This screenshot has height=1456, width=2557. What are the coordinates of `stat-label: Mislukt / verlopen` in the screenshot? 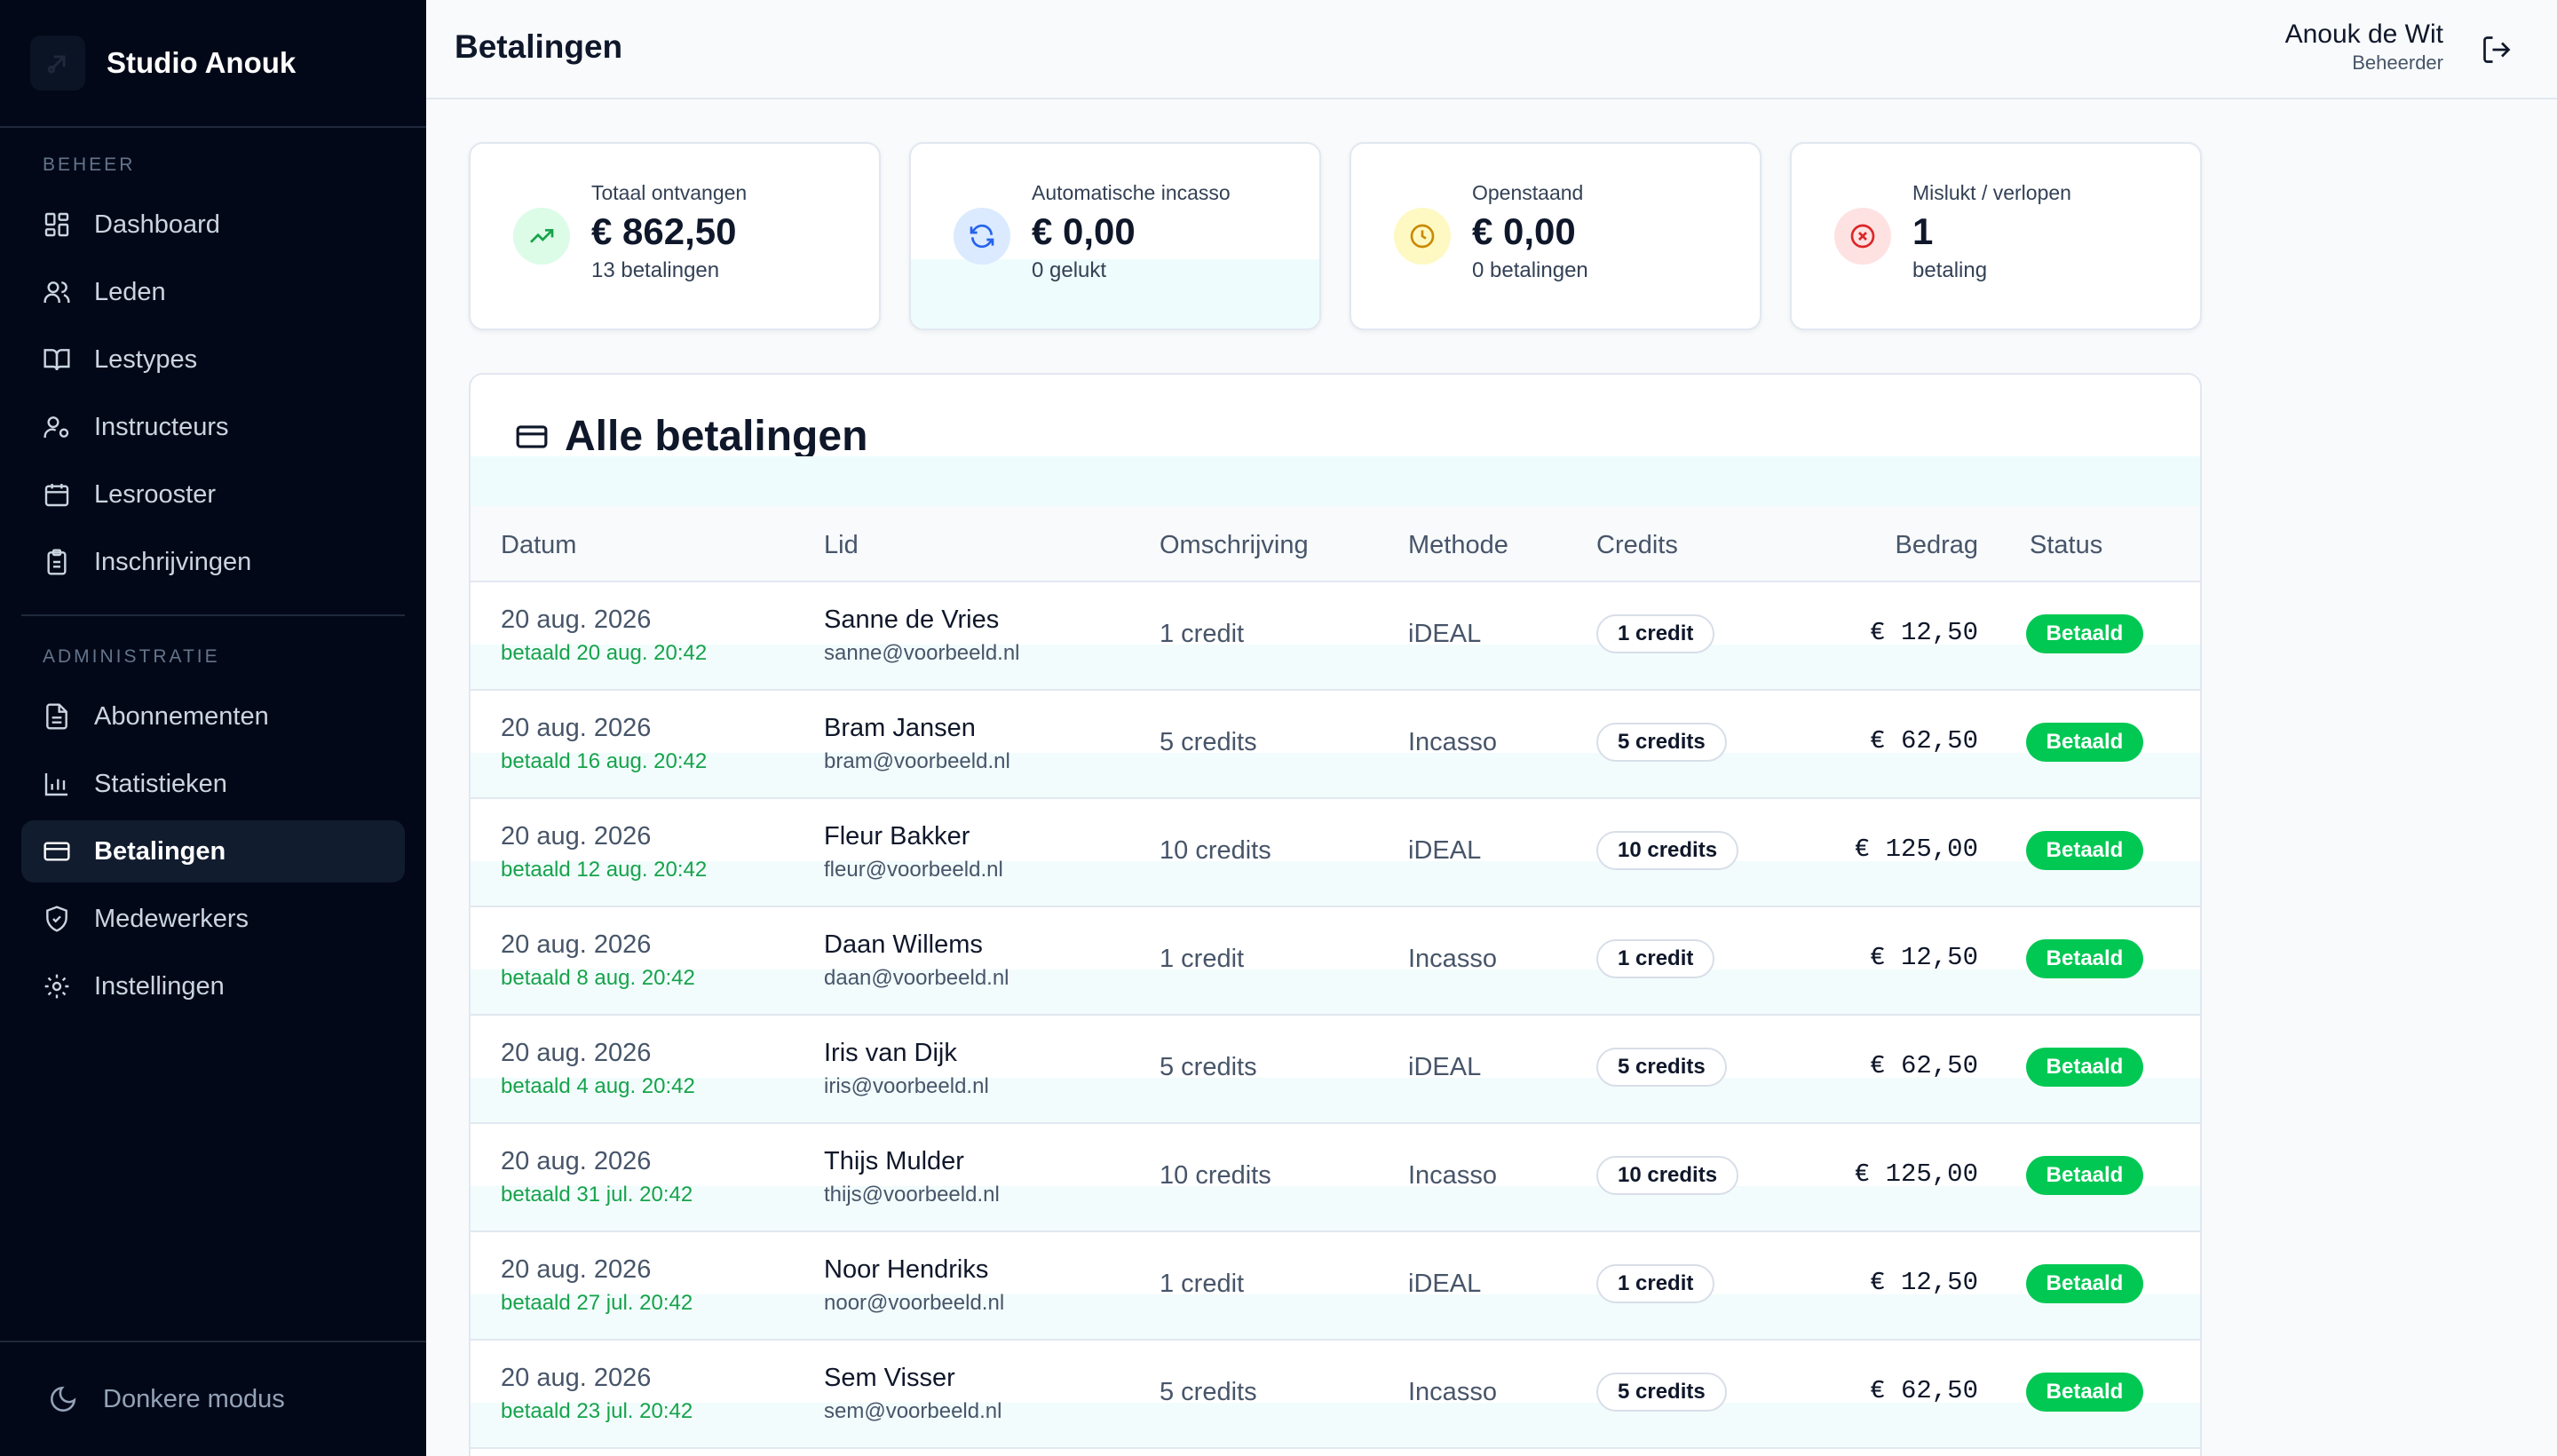 It's located at (1991, 192).